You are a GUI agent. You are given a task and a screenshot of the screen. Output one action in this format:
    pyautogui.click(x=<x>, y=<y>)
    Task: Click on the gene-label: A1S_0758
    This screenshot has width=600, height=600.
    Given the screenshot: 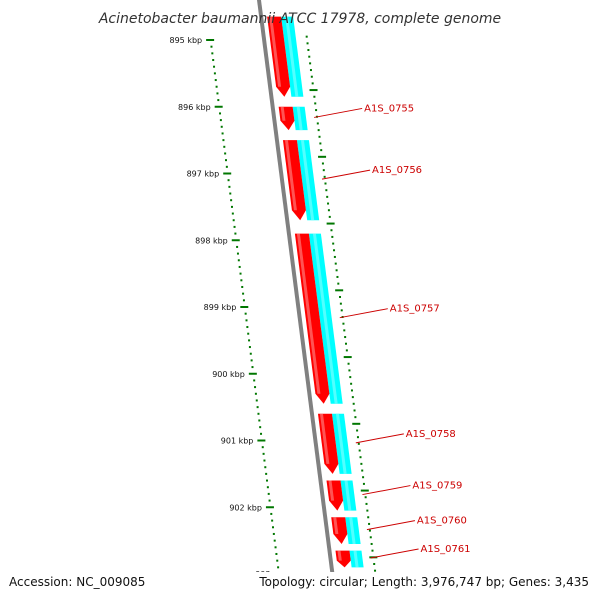 What is the action you would take?
    pyautogui.click(x=431, y=434)
    